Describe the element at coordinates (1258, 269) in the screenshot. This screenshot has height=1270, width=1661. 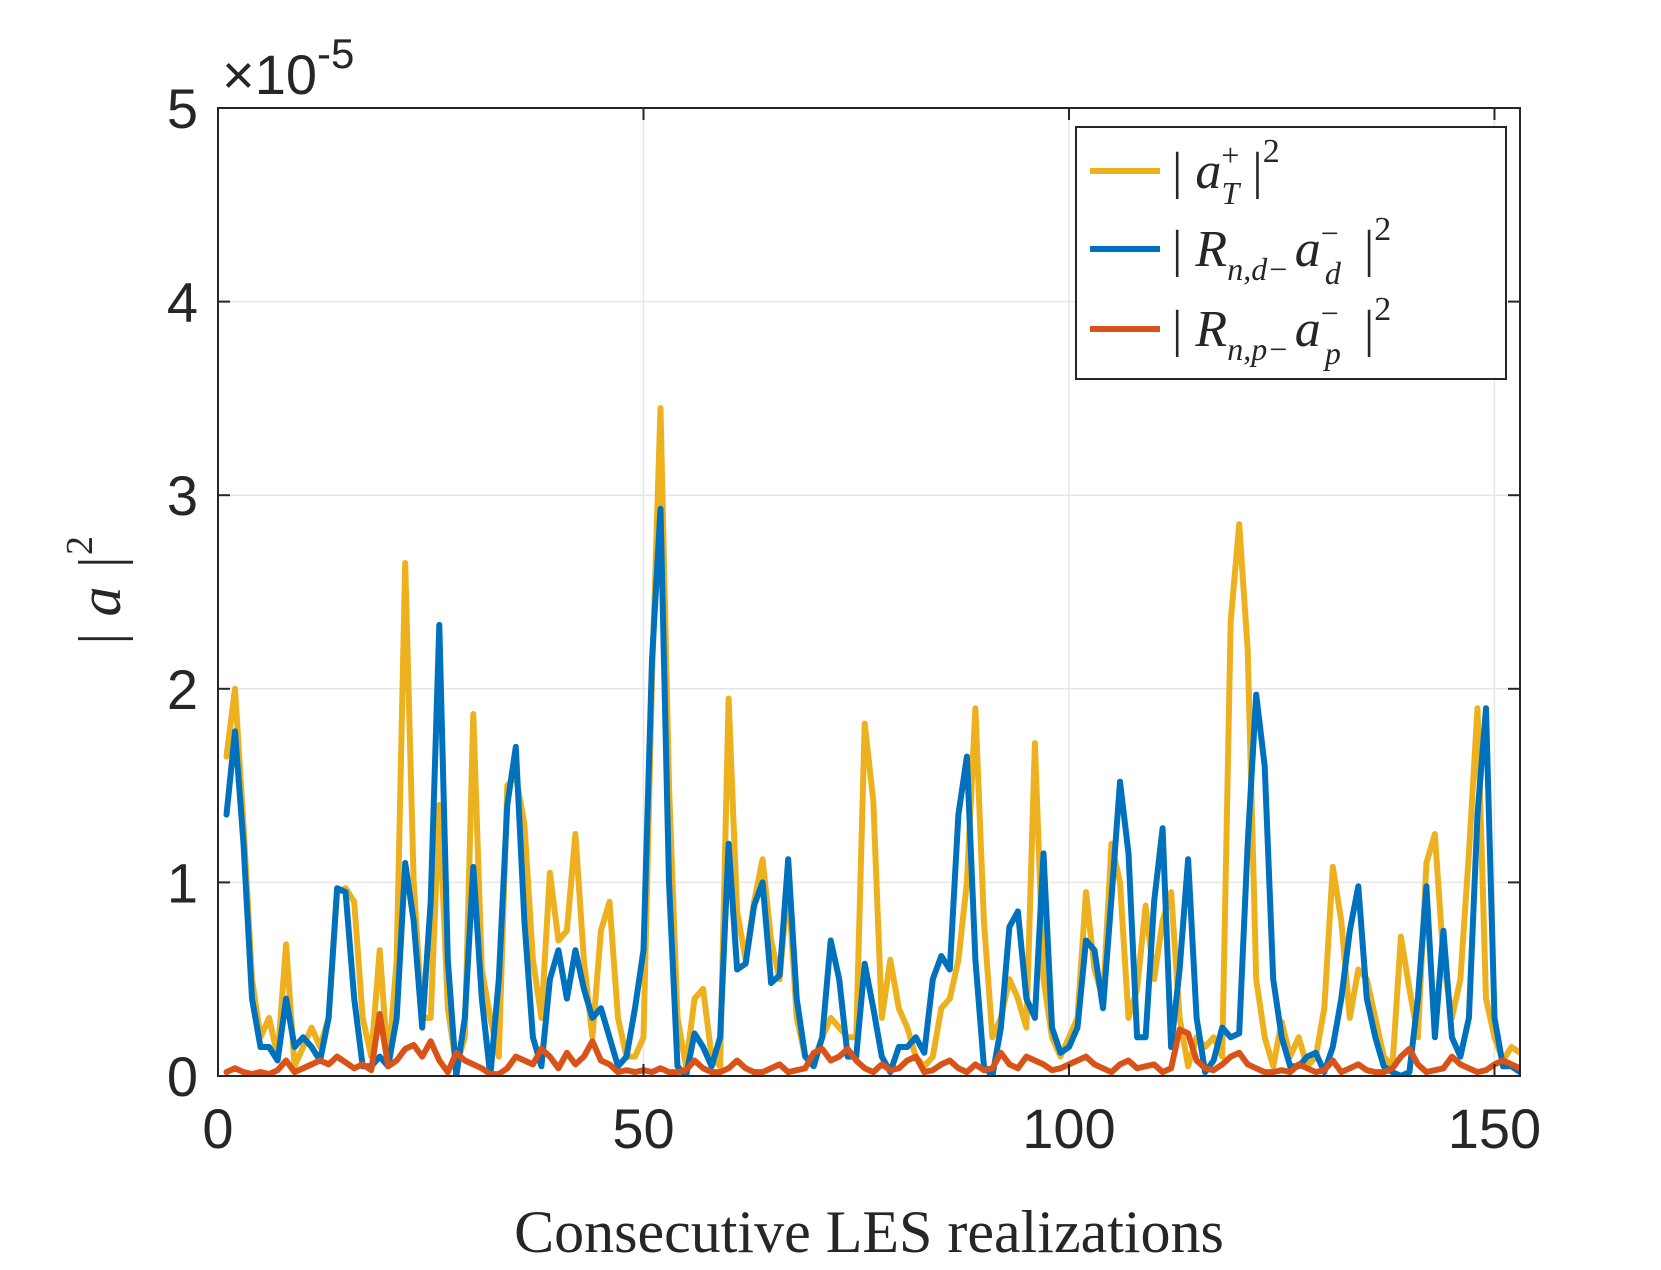
I see `legend-label-part: n,d−` at that location.